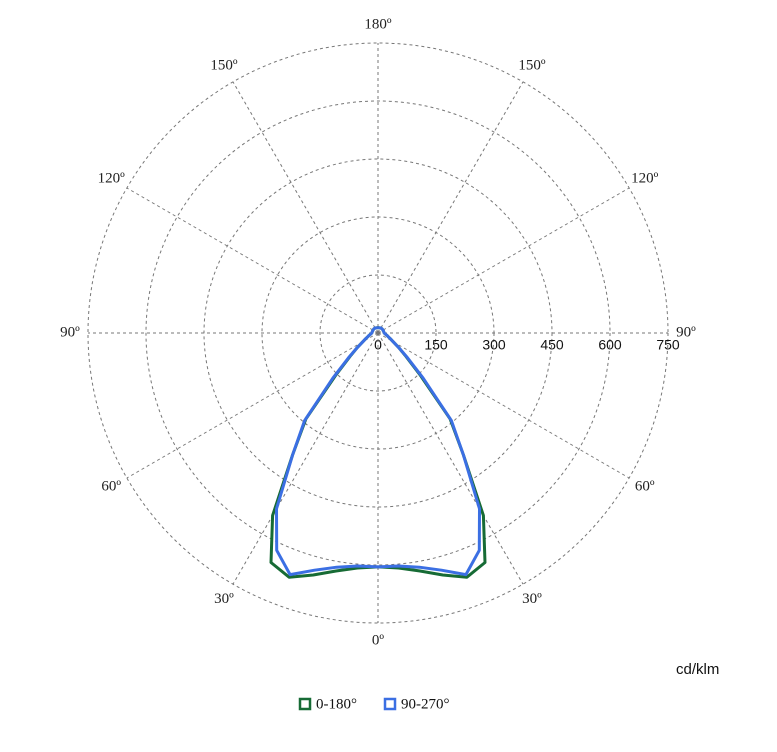 This screenshot has height=752, width=777. What do you see at coordinates (425, 704) in the screenshot?
I see `legend-label: 90-270°` at bounding box center [425, 704].